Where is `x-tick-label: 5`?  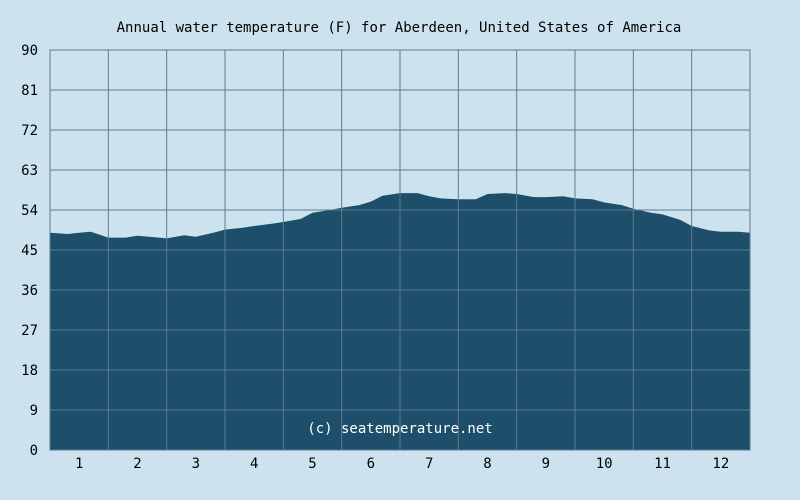
x-tick-label: 5 is located at coordinates (312, 464).